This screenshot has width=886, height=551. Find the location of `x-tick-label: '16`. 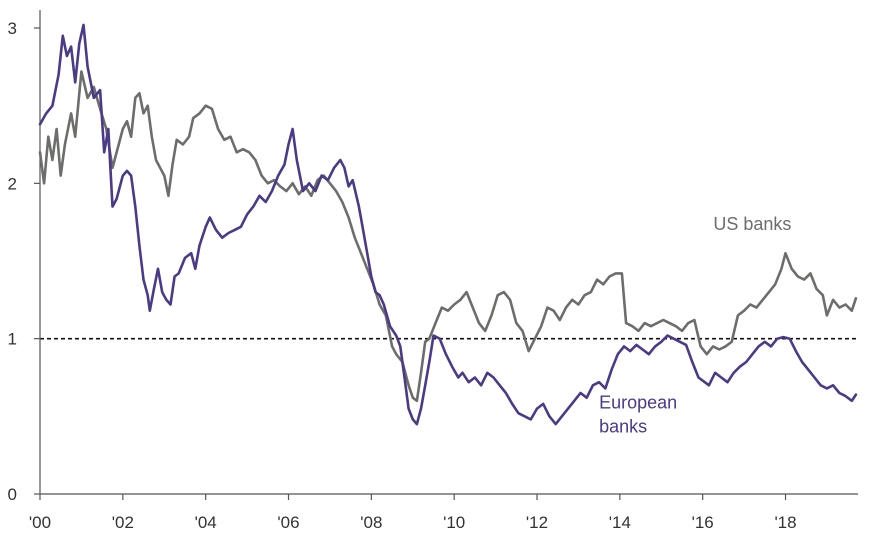

x-tick-label: '16 is located at coordinates (703, 522).